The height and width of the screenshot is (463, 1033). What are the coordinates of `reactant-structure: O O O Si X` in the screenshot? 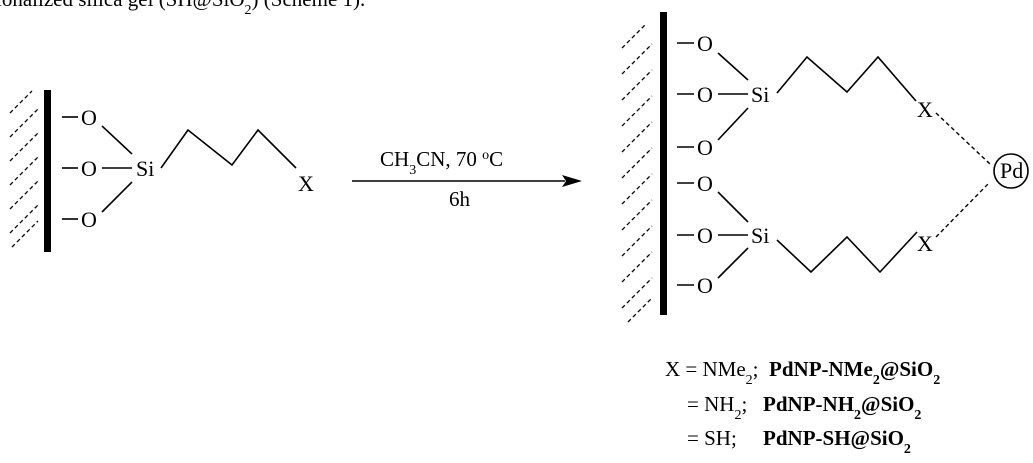 It's located at (161, 171).